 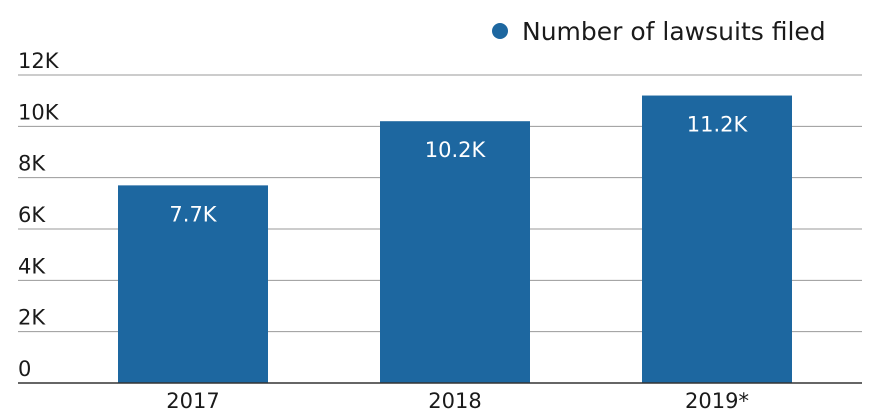 I want to click on bar-value-label: 11.2K, so click(x=718, y=125).